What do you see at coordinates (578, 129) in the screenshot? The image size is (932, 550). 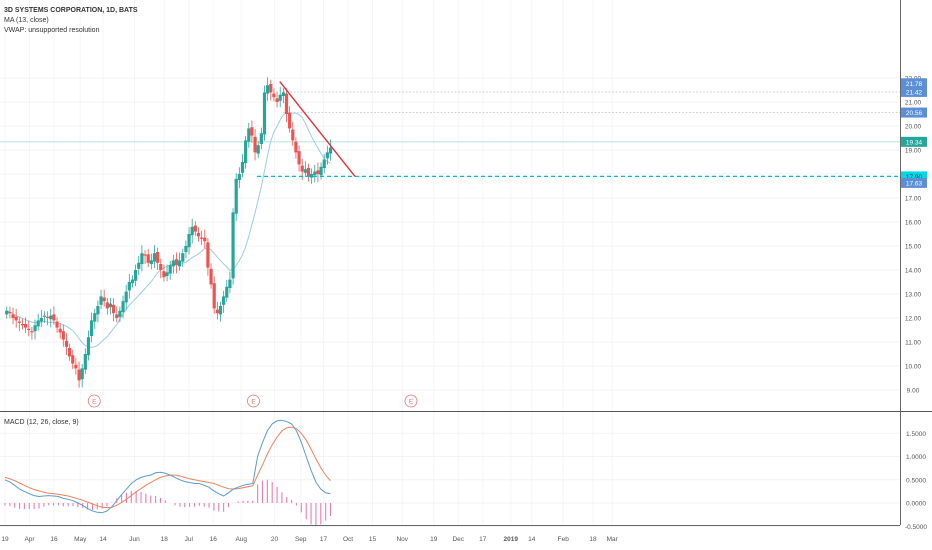 I see `drawing-layer` at bounding box center [578, 129].